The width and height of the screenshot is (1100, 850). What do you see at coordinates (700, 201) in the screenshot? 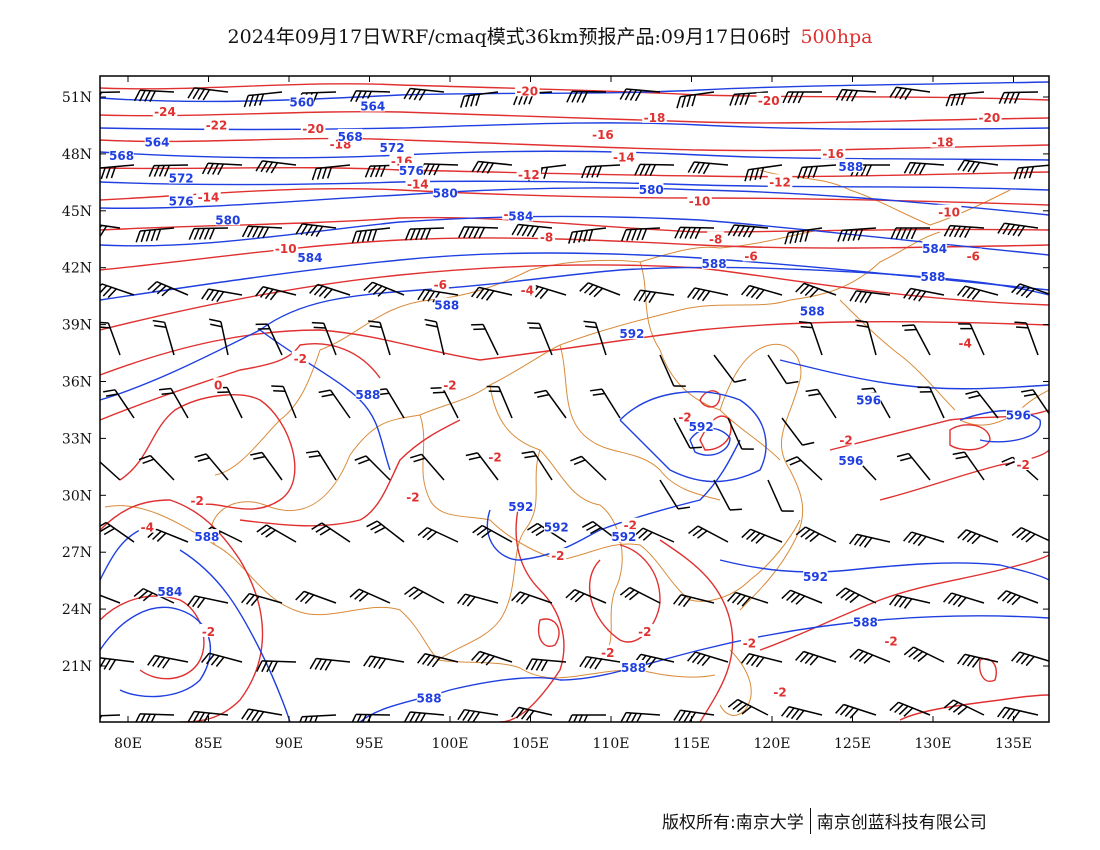
I see `contour-label: -10` at bounding box center [700, 201].